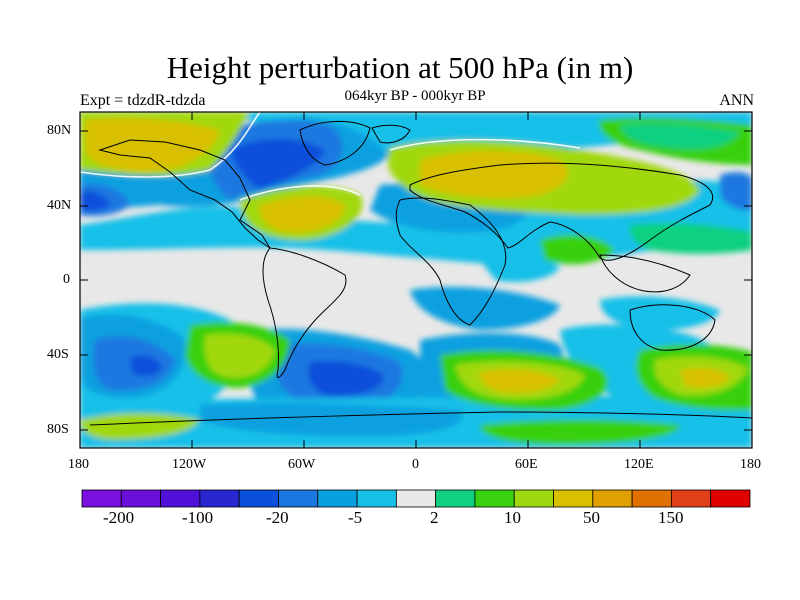 Image resolution: width=800 pixels, height=600 pixels. What do you see at coordinates (58, 429) in the screenshot?
I see `lat-label-80s: 80S` at bounding box center [58, 429].